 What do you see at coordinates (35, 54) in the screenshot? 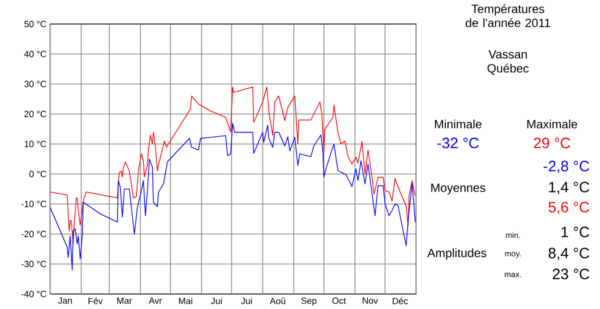
I see `y-tick-label: 40 °C` at bounding box center [35, 54].